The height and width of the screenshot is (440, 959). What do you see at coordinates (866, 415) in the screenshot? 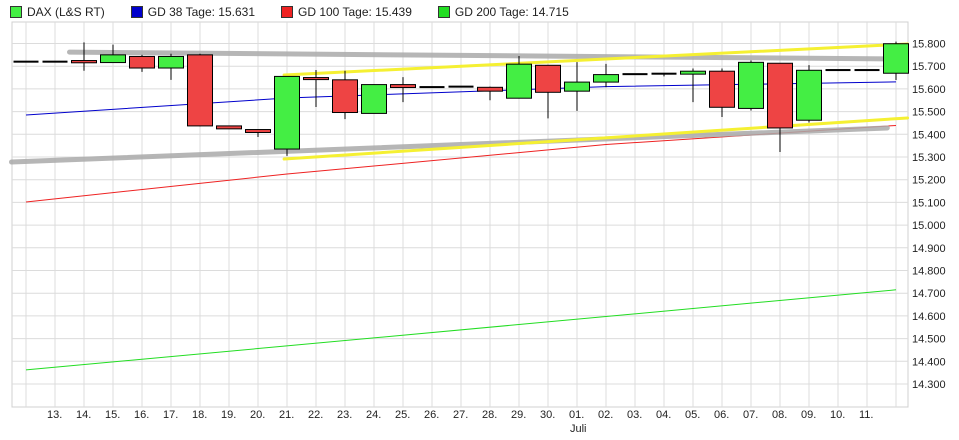
I see `x-tick-label: 11.` at bounding box center [866, 415].